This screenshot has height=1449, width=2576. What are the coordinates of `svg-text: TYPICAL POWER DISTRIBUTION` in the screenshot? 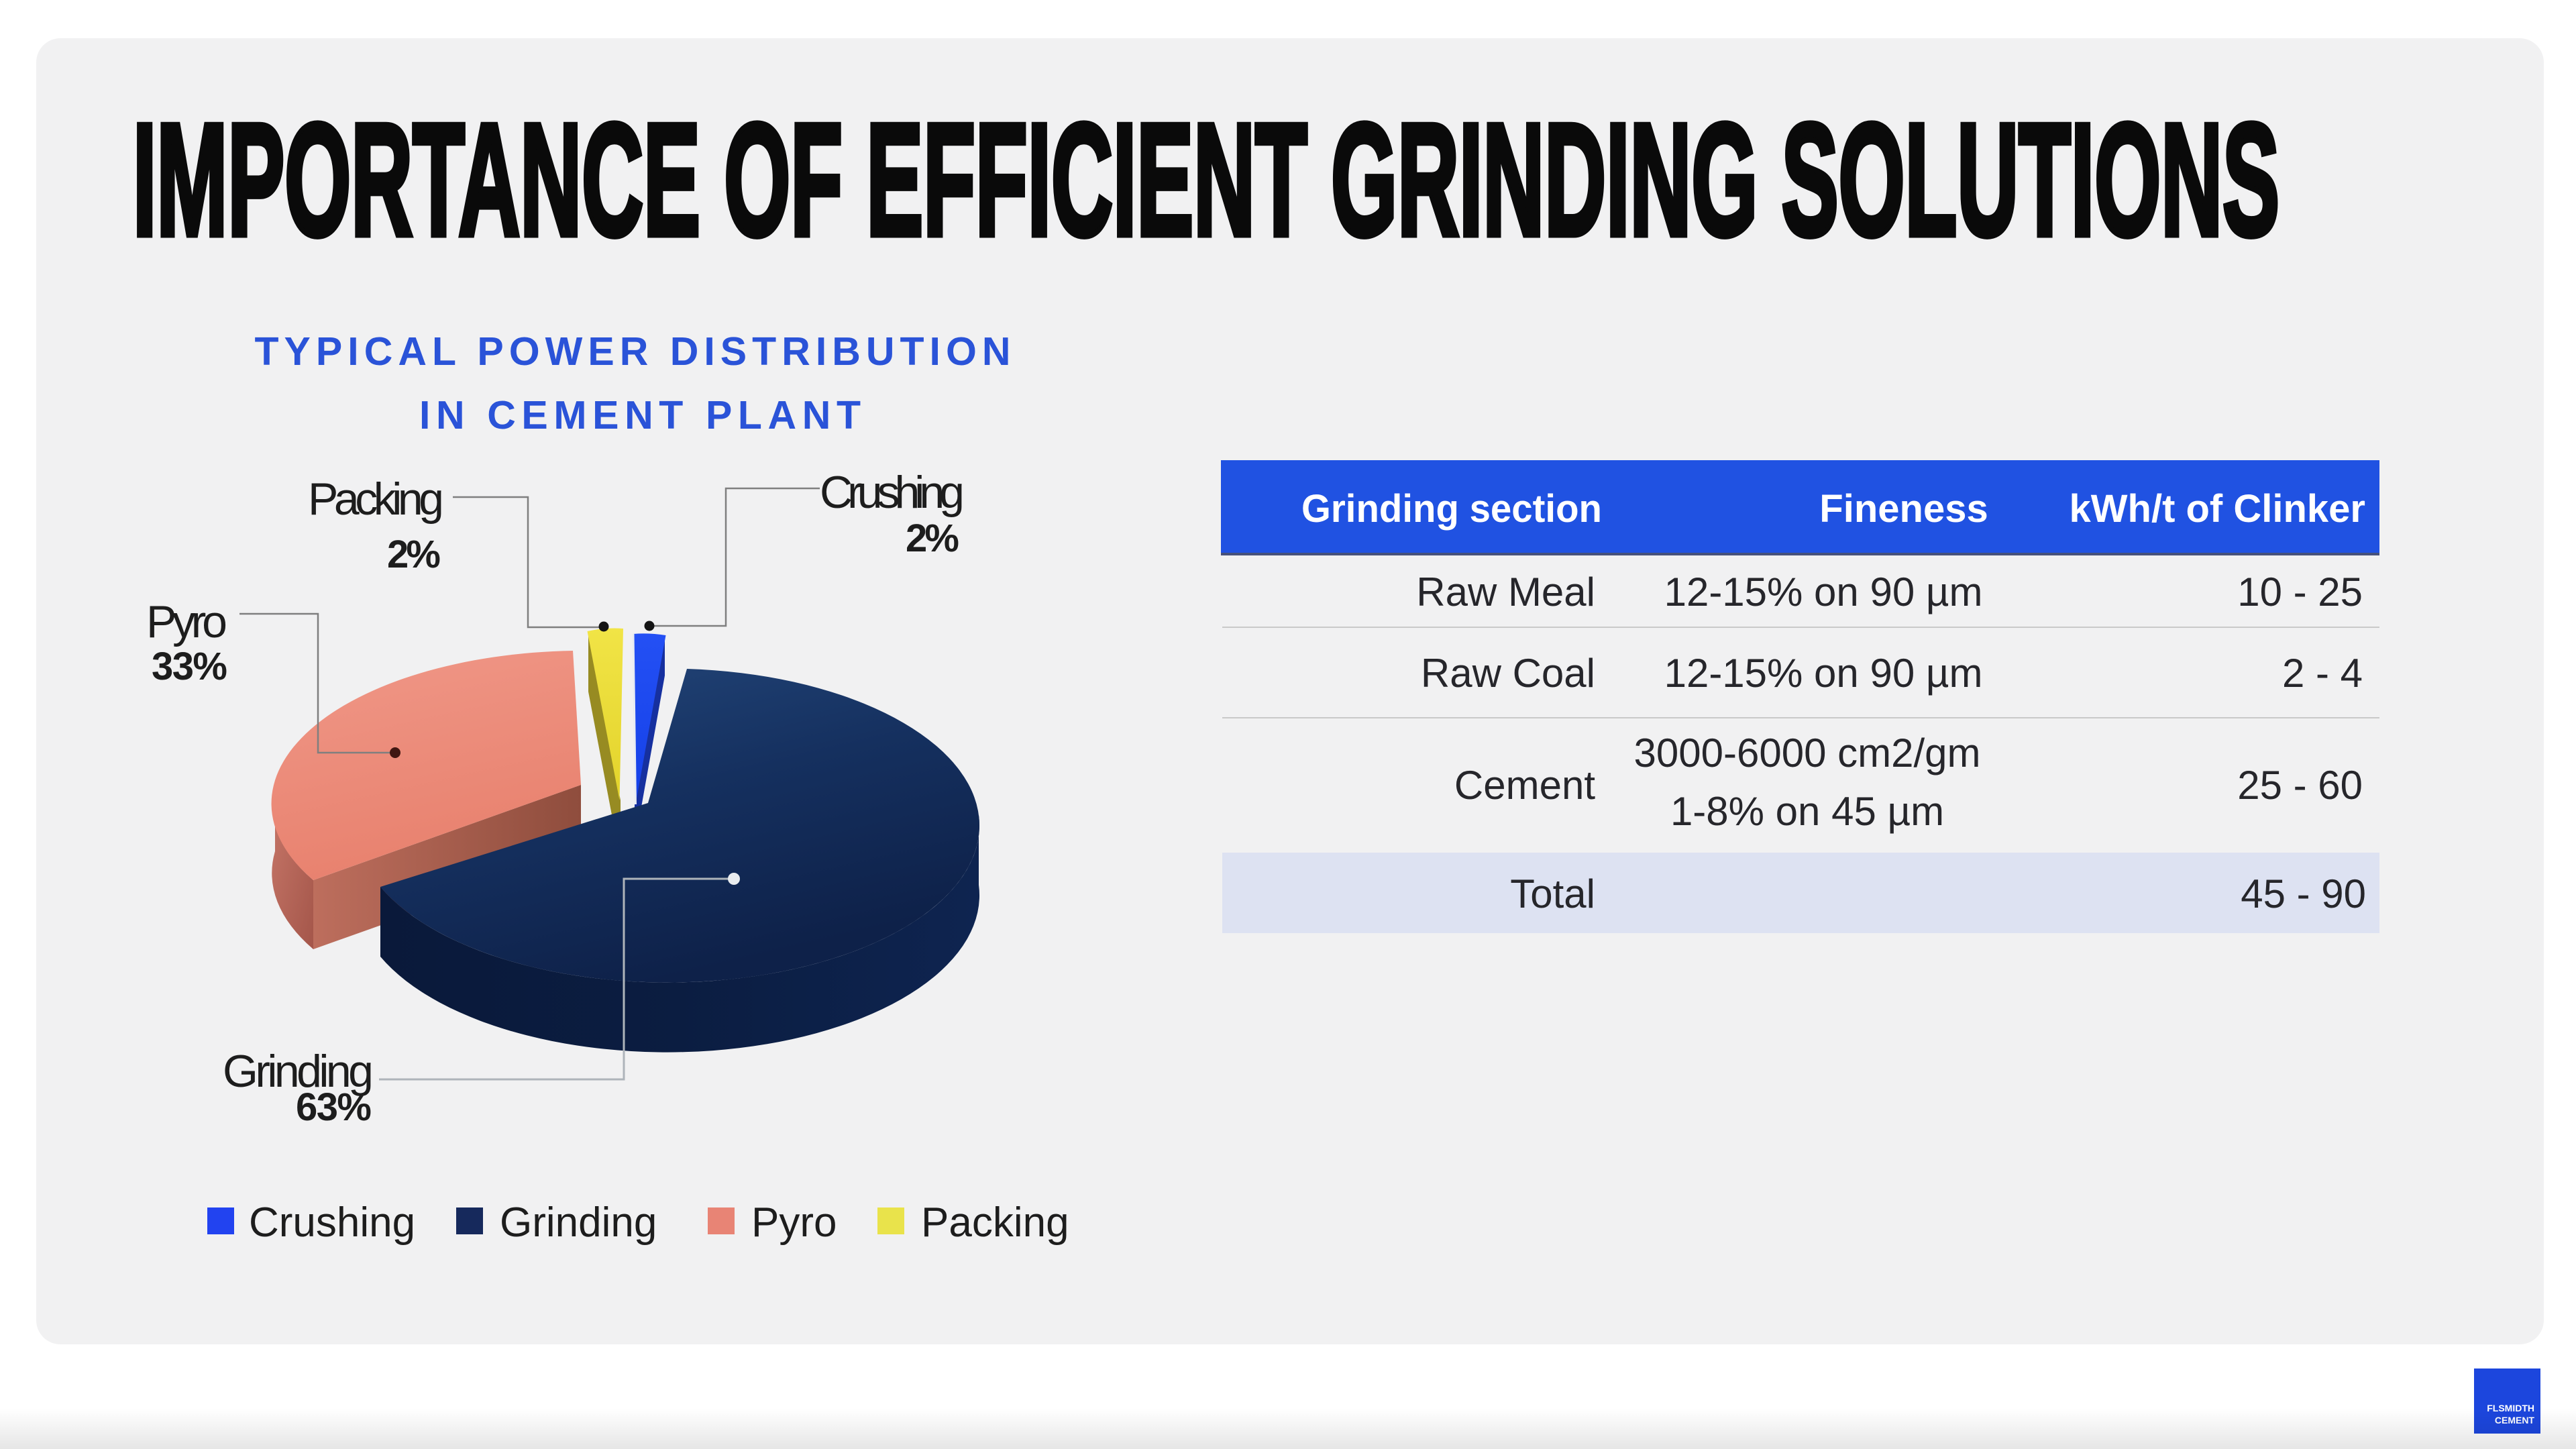 It's located at (633, 351).